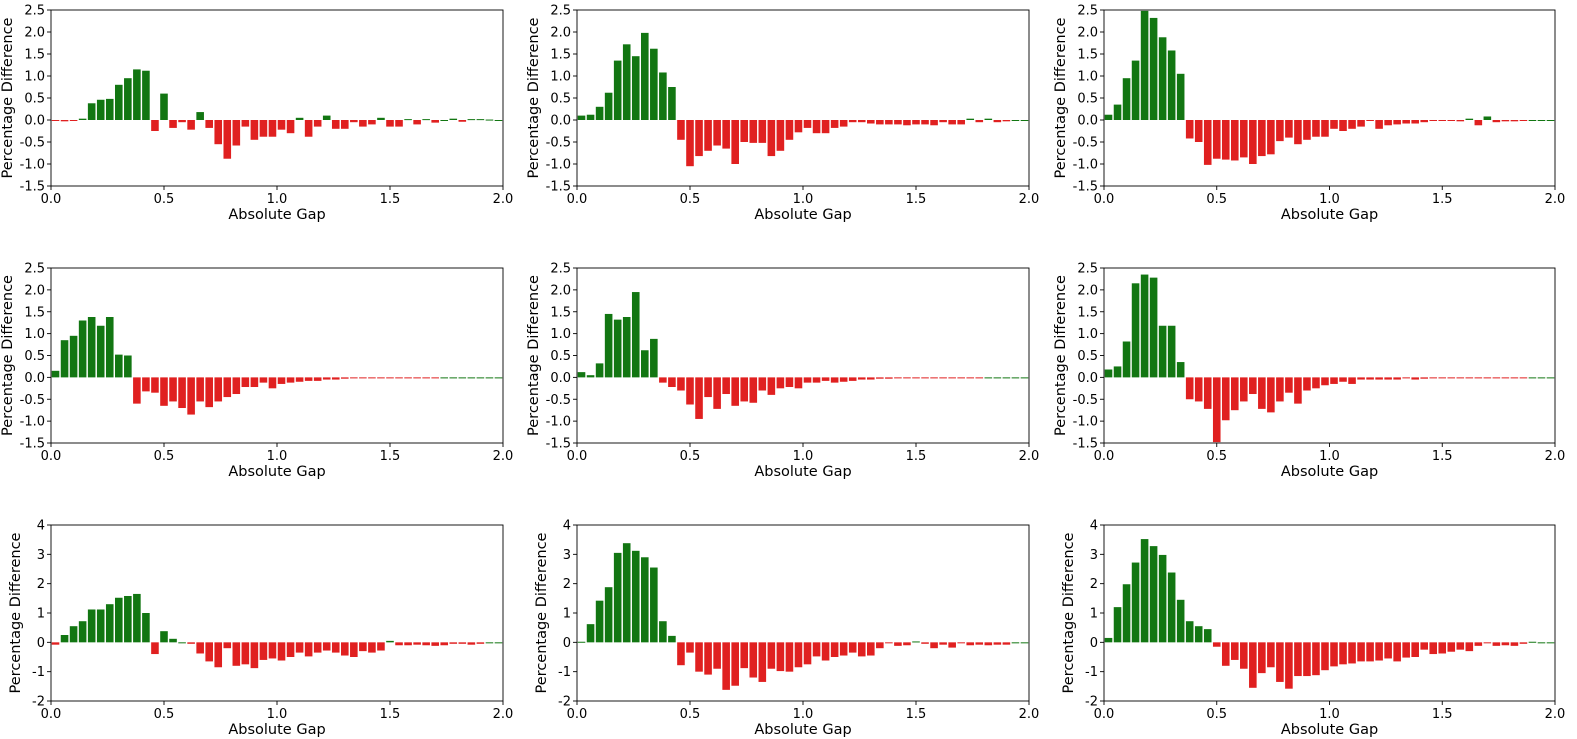 This screenshot has width=1577, height=739. What do you see at coordinates (1087, 11) in the screenshot?
I see `y-tick-label: 2.5` at bounding box center [1087, 11].